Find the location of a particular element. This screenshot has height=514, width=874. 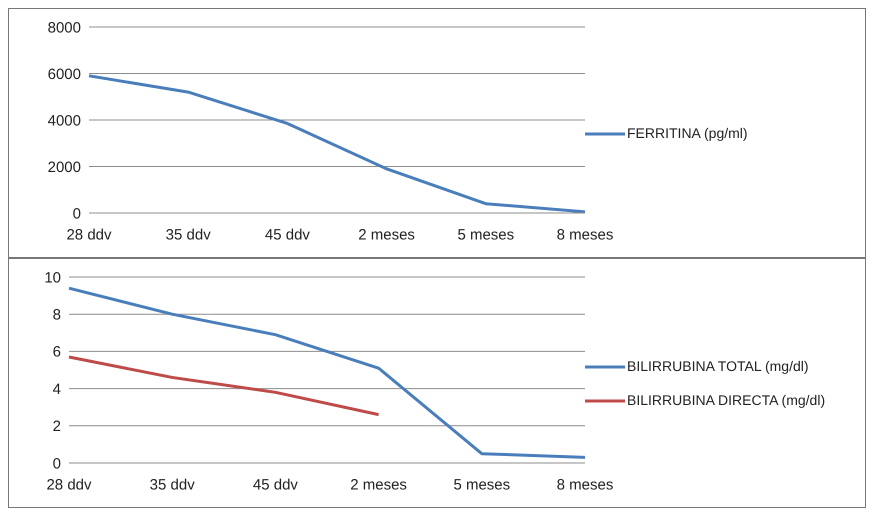

y-tick-label: 2000 is located at coordinates (64, 167).